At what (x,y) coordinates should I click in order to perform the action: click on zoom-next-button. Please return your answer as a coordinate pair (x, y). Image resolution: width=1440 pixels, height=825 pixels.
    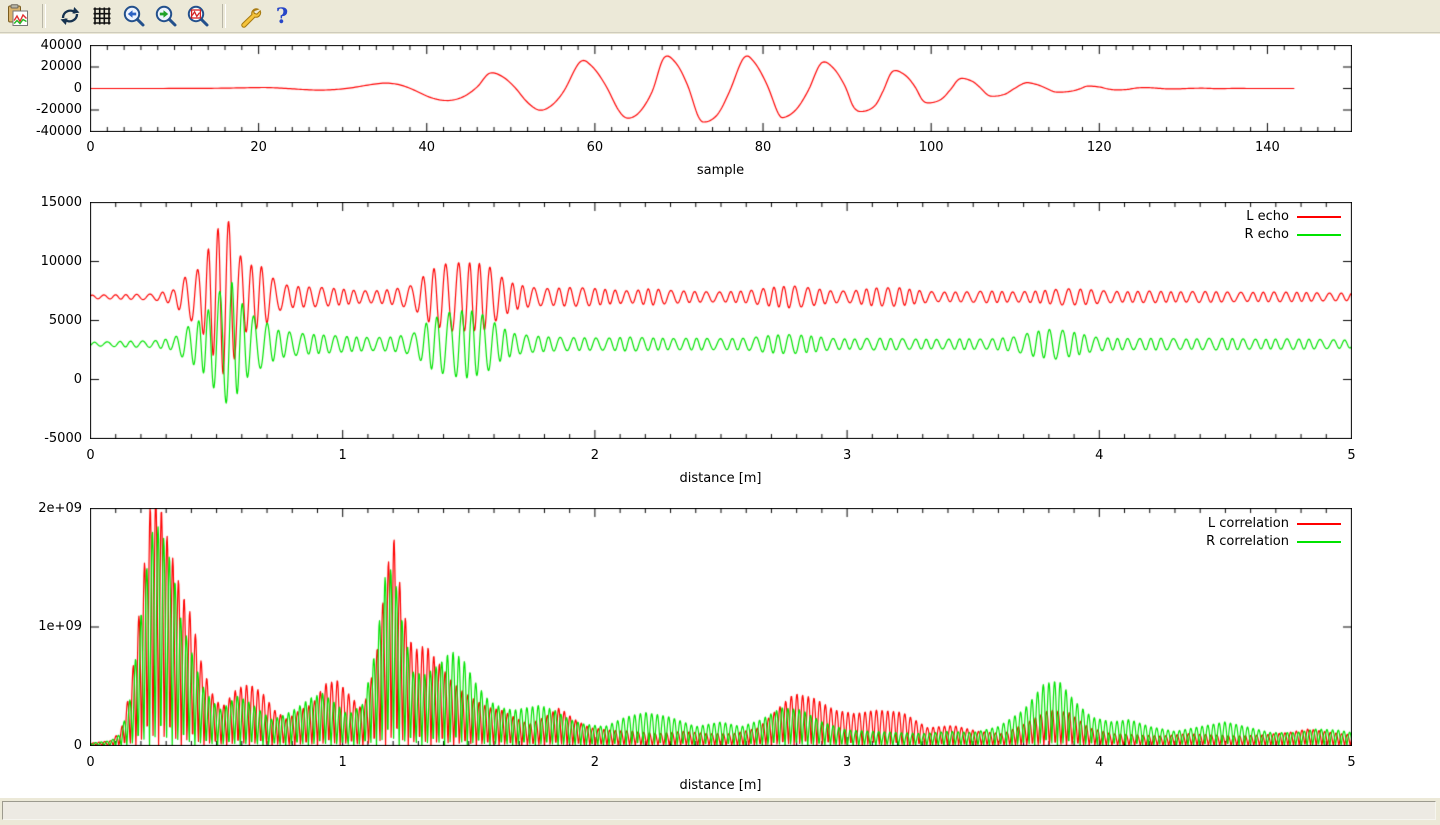
    Looking at the image, I should click on (166, 16).